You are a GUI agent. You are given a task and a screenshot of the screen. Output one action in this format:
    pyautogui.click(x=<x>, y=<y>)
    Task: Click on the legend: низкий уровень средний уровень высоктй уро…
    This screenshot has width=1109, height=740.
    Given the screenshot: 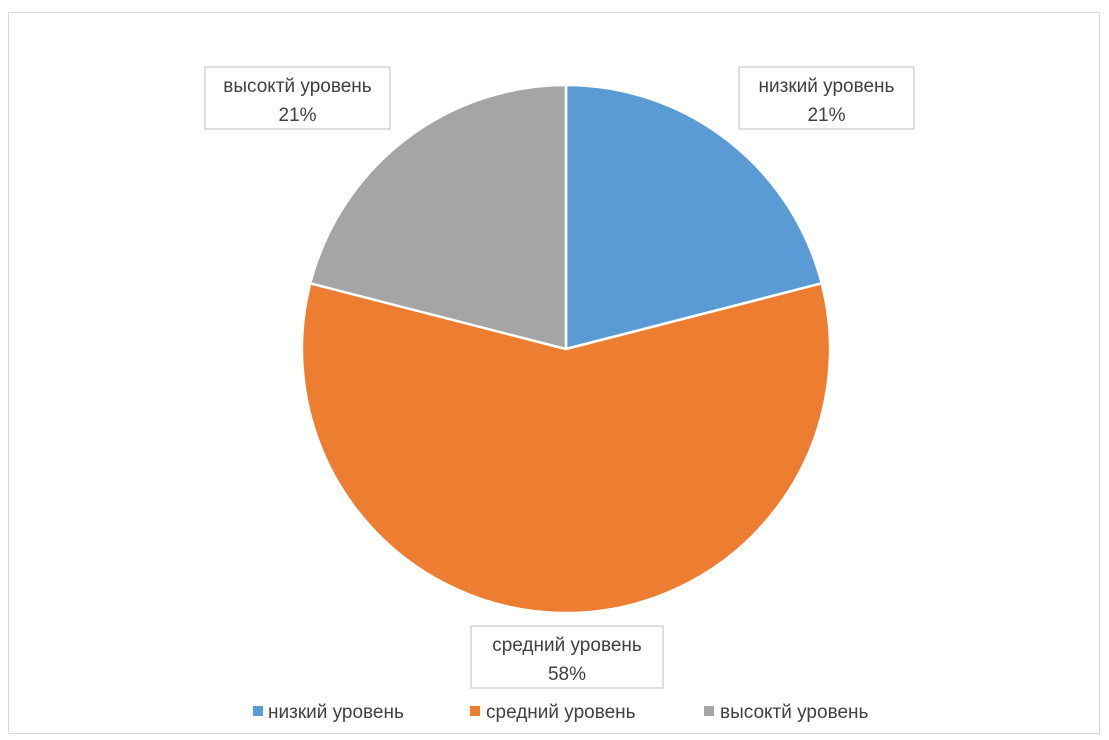 What is the action you would take?
    pyautogui.click(x=561, y=712)
    